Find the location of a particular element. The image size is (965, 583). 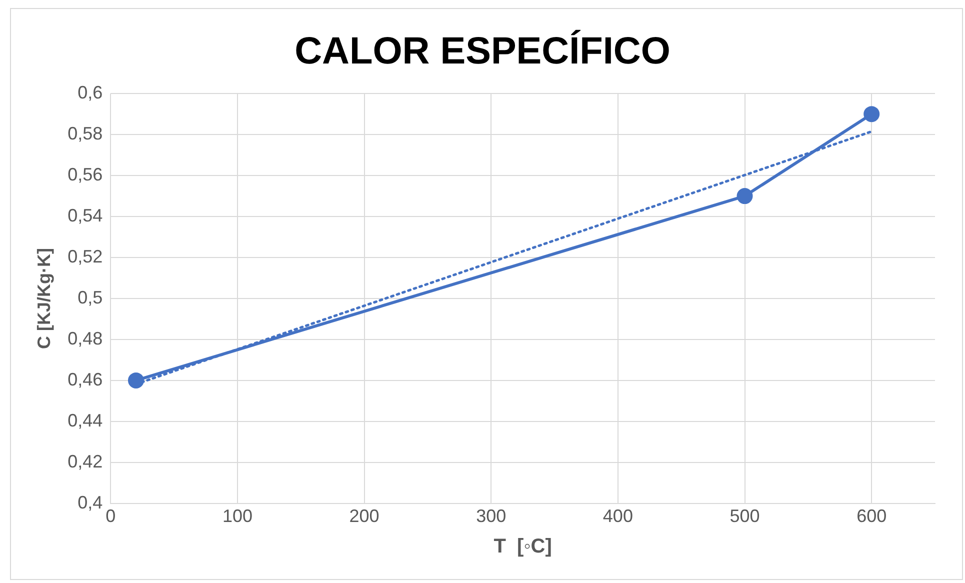

y-tick-label: 0,54 is located at coordinates (85, 216).